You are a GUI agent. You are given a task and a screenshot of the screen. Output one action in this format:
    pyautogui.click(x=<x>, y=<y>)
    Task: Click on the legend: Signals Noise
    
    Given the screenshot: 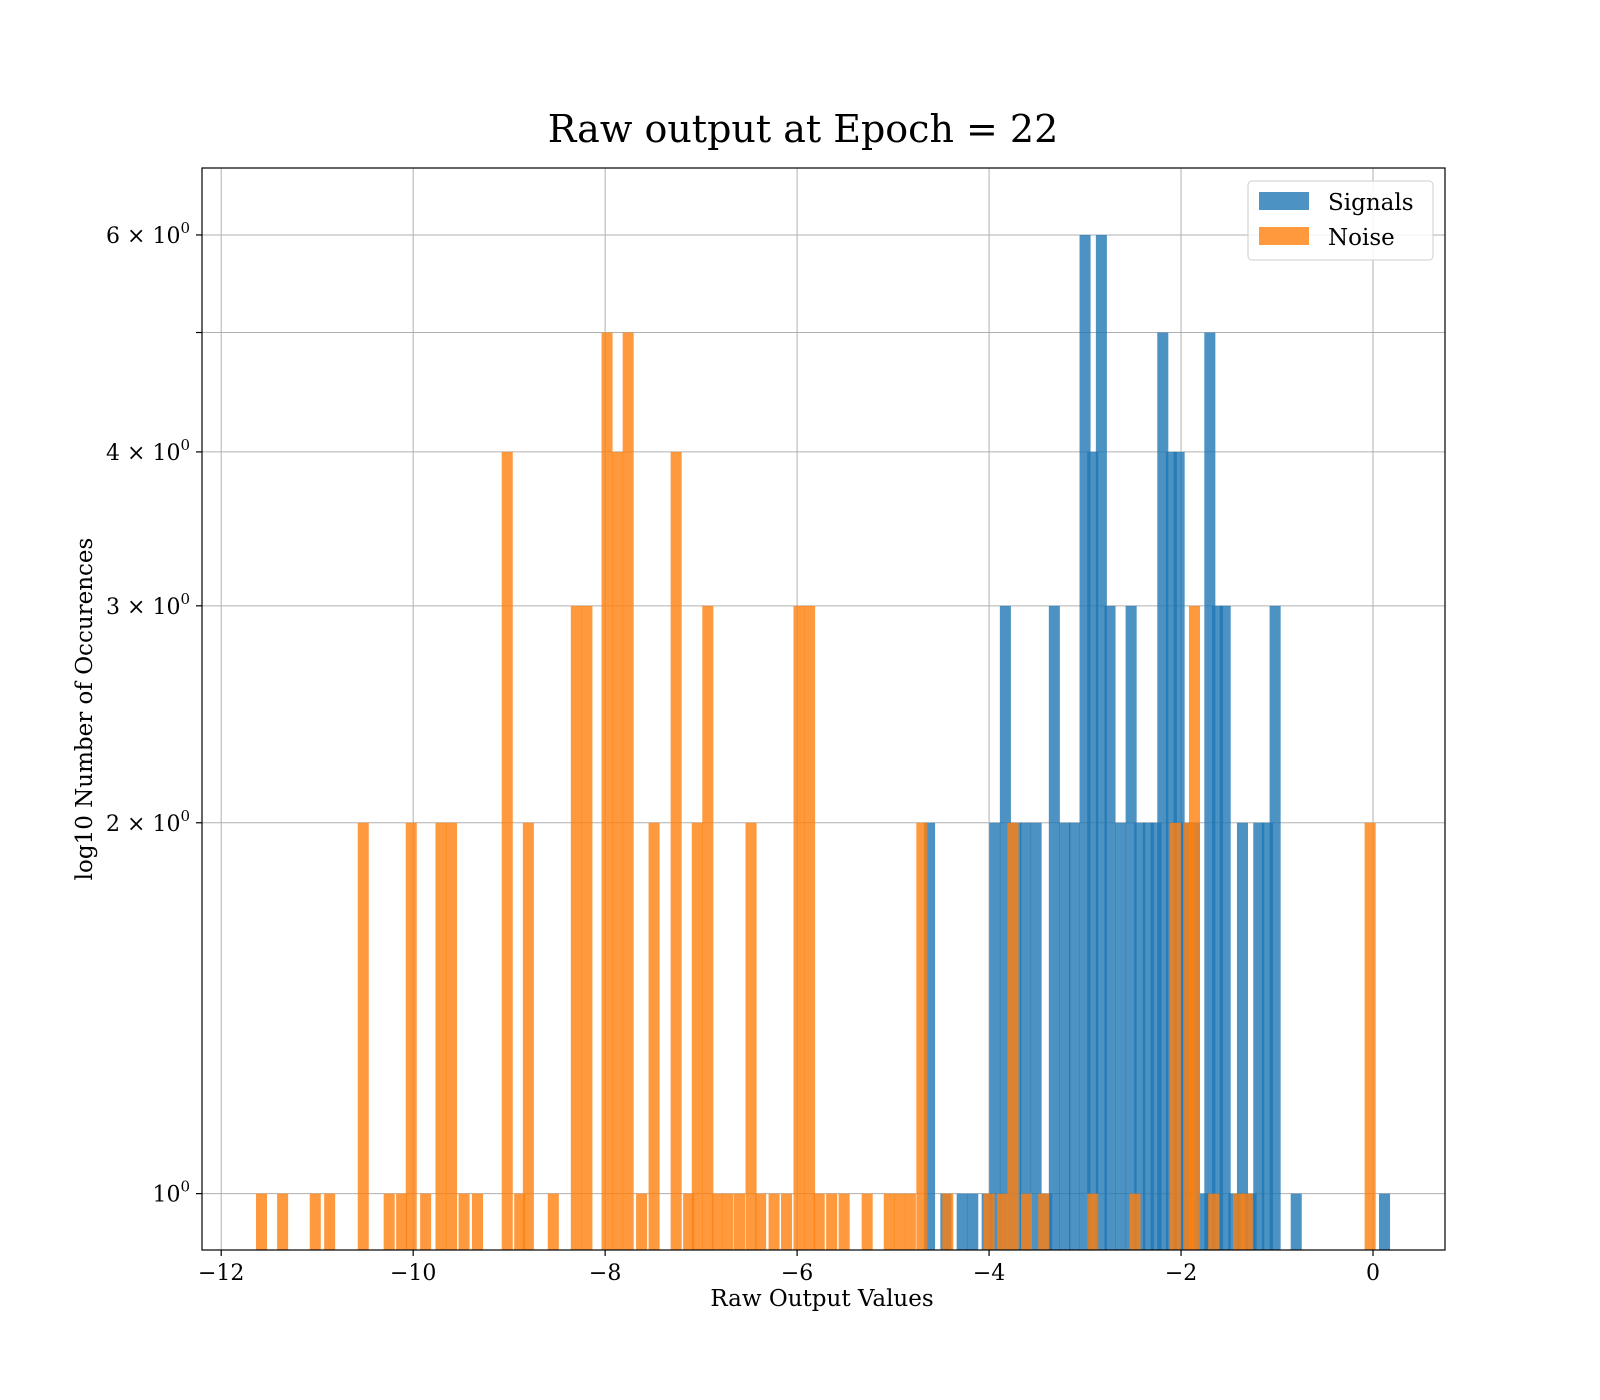 What is the action you would take?
    pyautogui.click(x=1340, y=220)
    